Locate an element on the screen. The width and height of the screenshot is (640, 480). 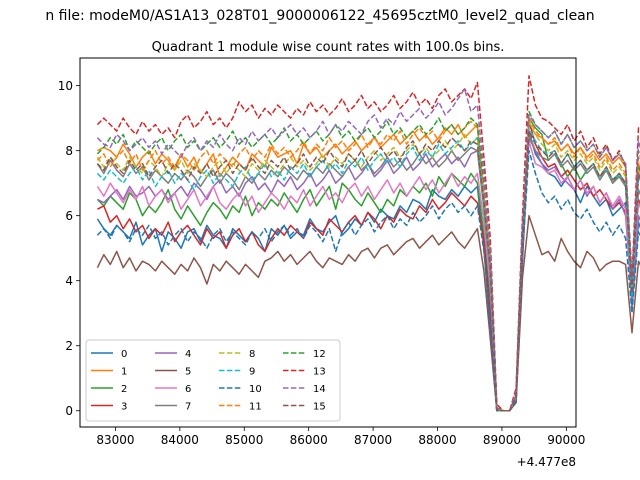
x-tick-label: 90000 is located at coordinates (566, 440).